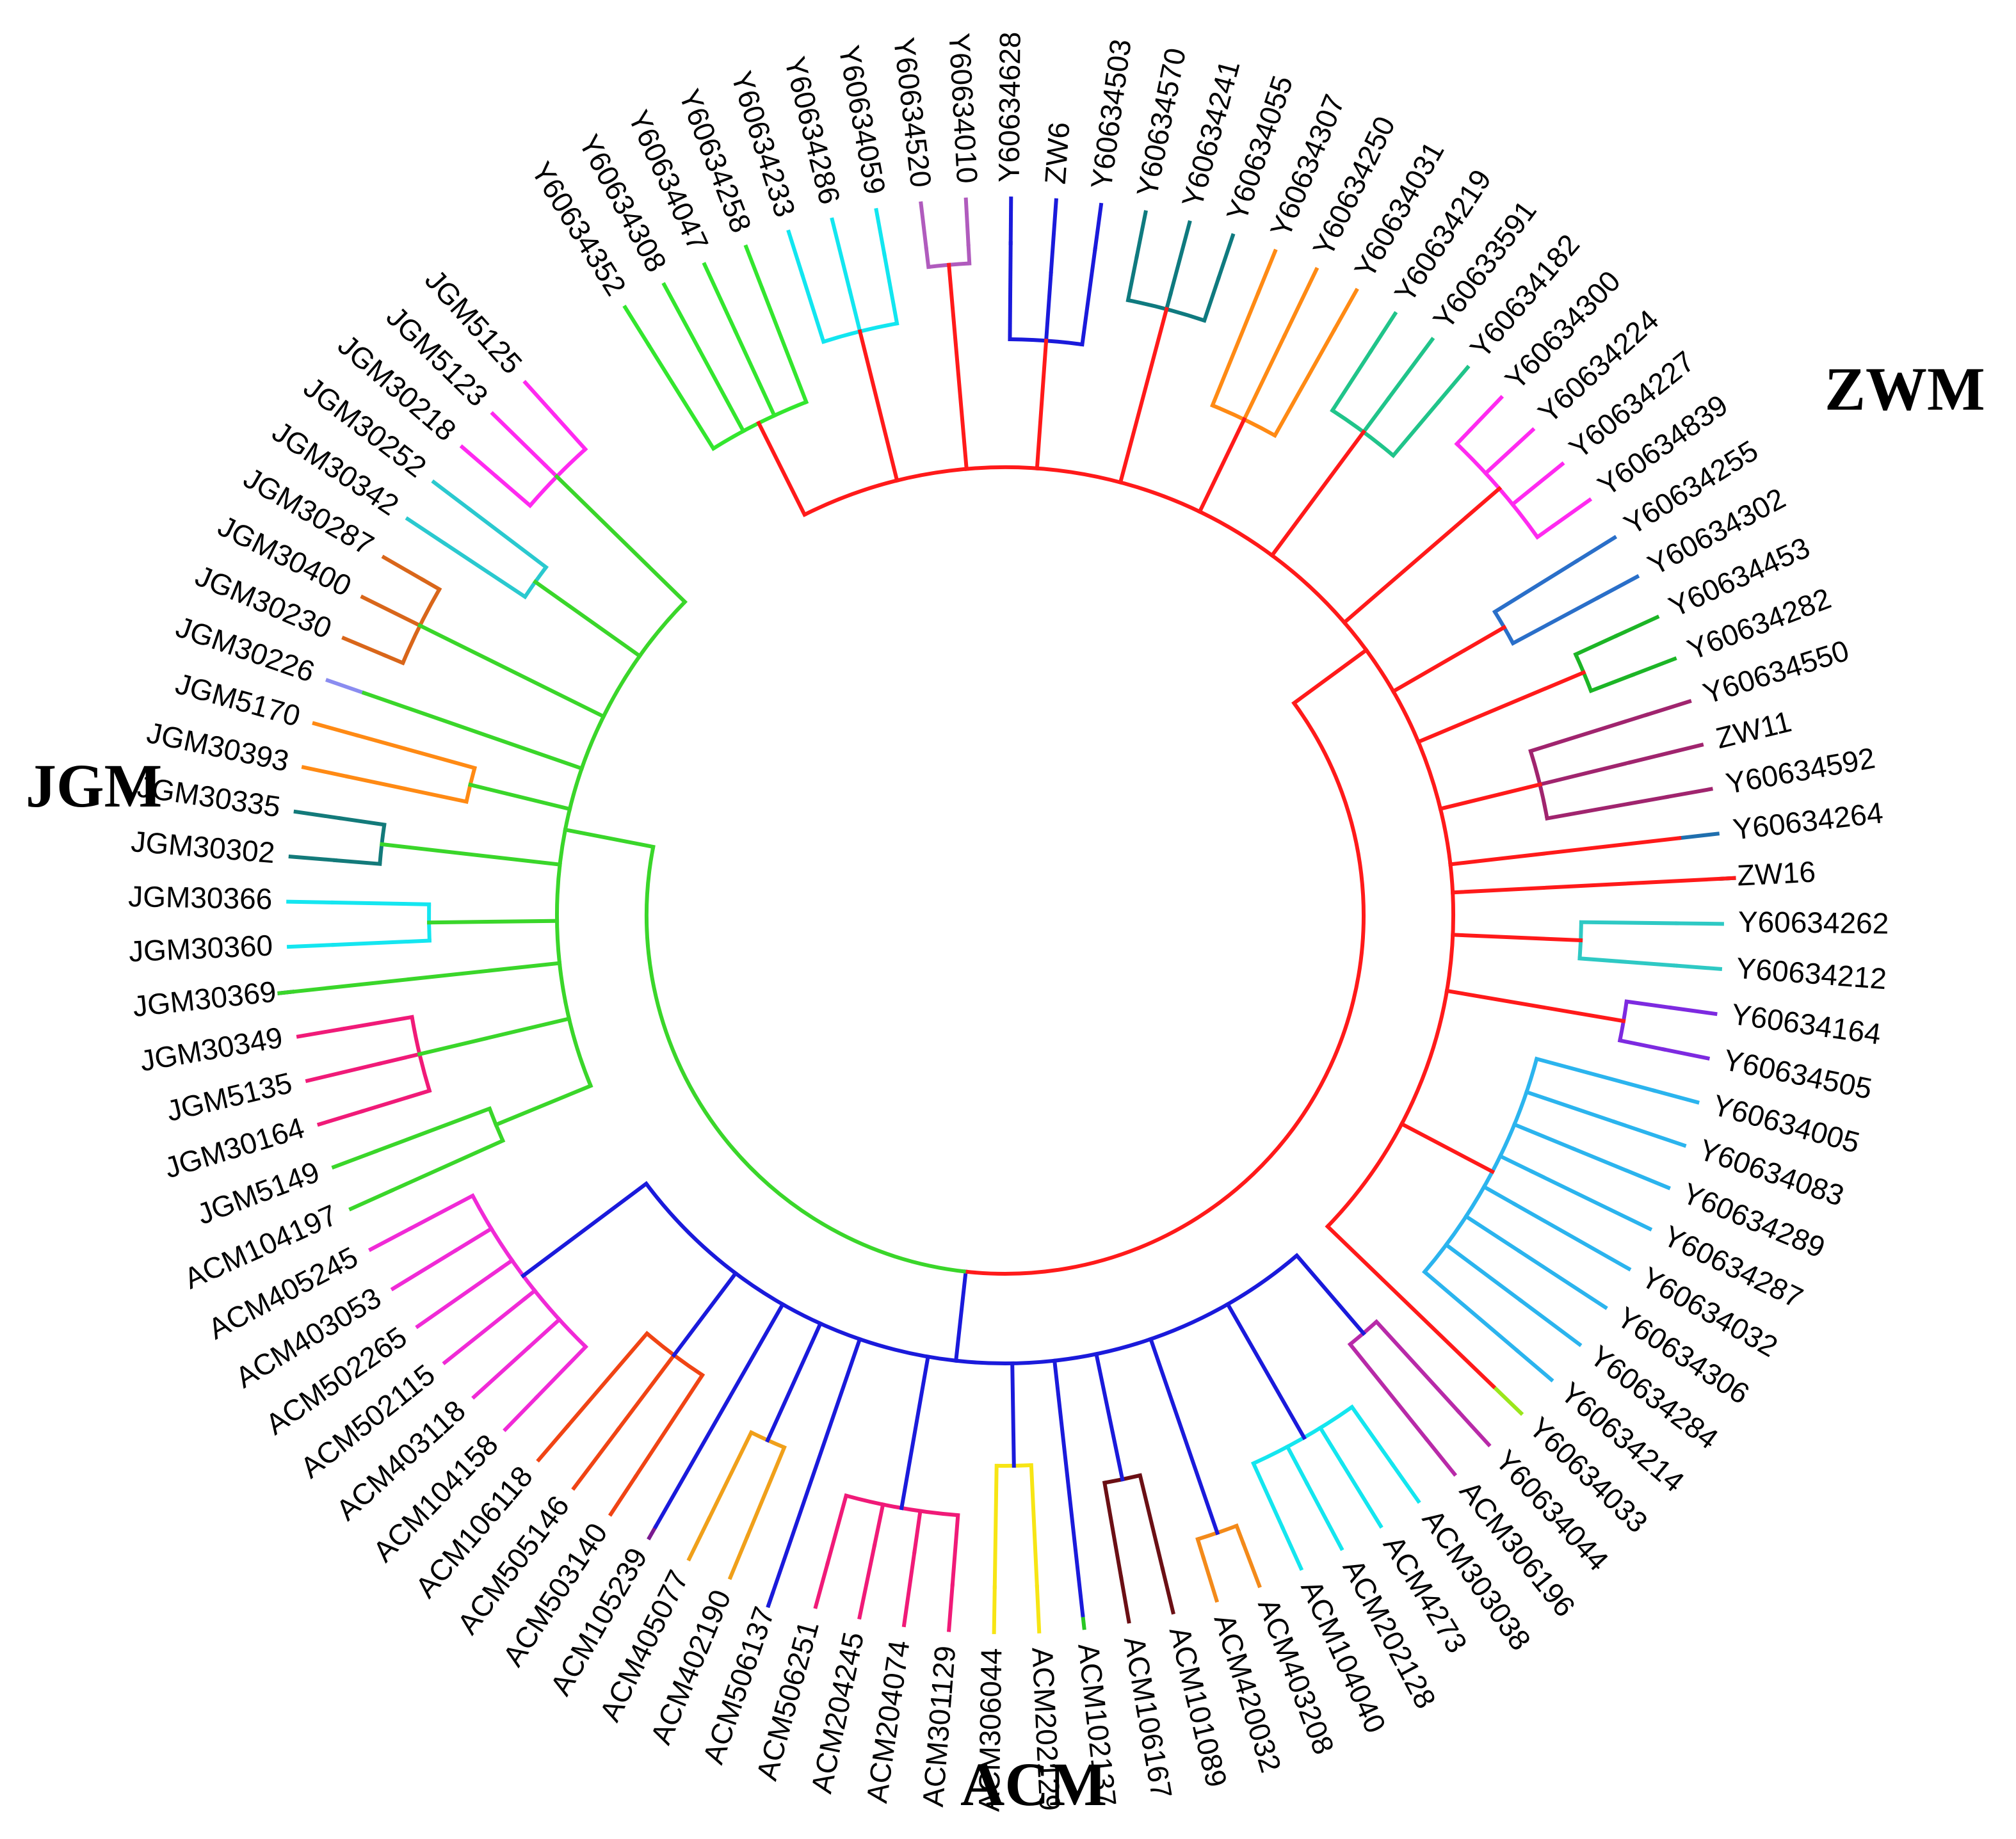  I want to click on leaf-label: Y60634628, so click(1009, 107).